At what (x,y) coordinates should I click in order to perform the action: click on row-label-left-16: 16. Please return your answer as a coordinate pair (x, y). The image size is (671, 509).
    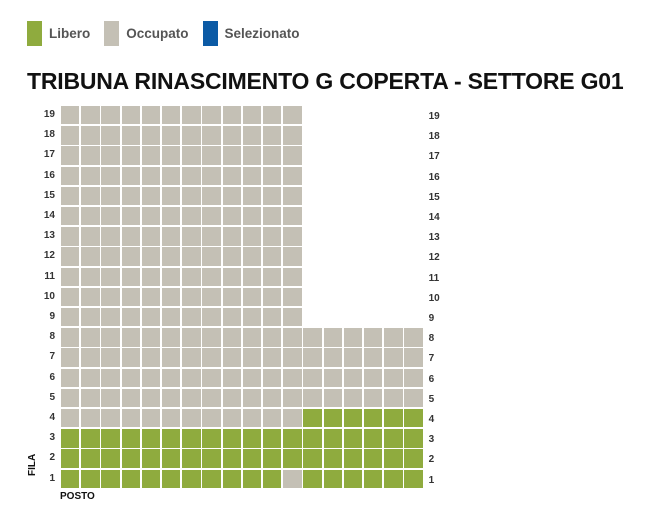
    Looking at the image, I should click on (49, 175).